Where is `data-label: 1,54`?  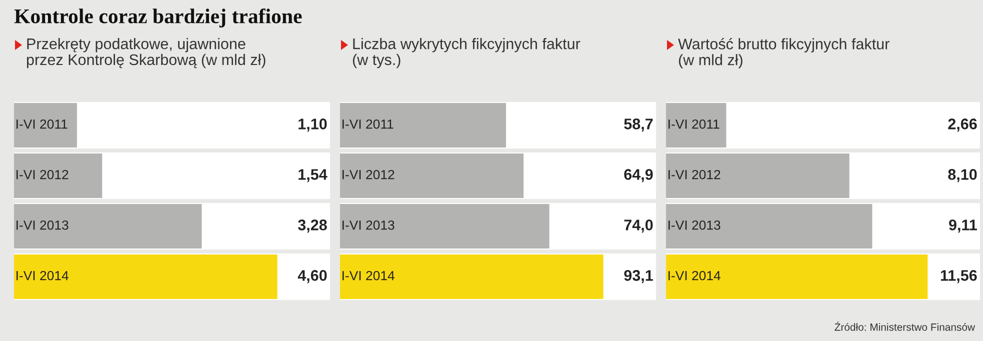 data-label: 1,54 is located at coordinates (313, 175).